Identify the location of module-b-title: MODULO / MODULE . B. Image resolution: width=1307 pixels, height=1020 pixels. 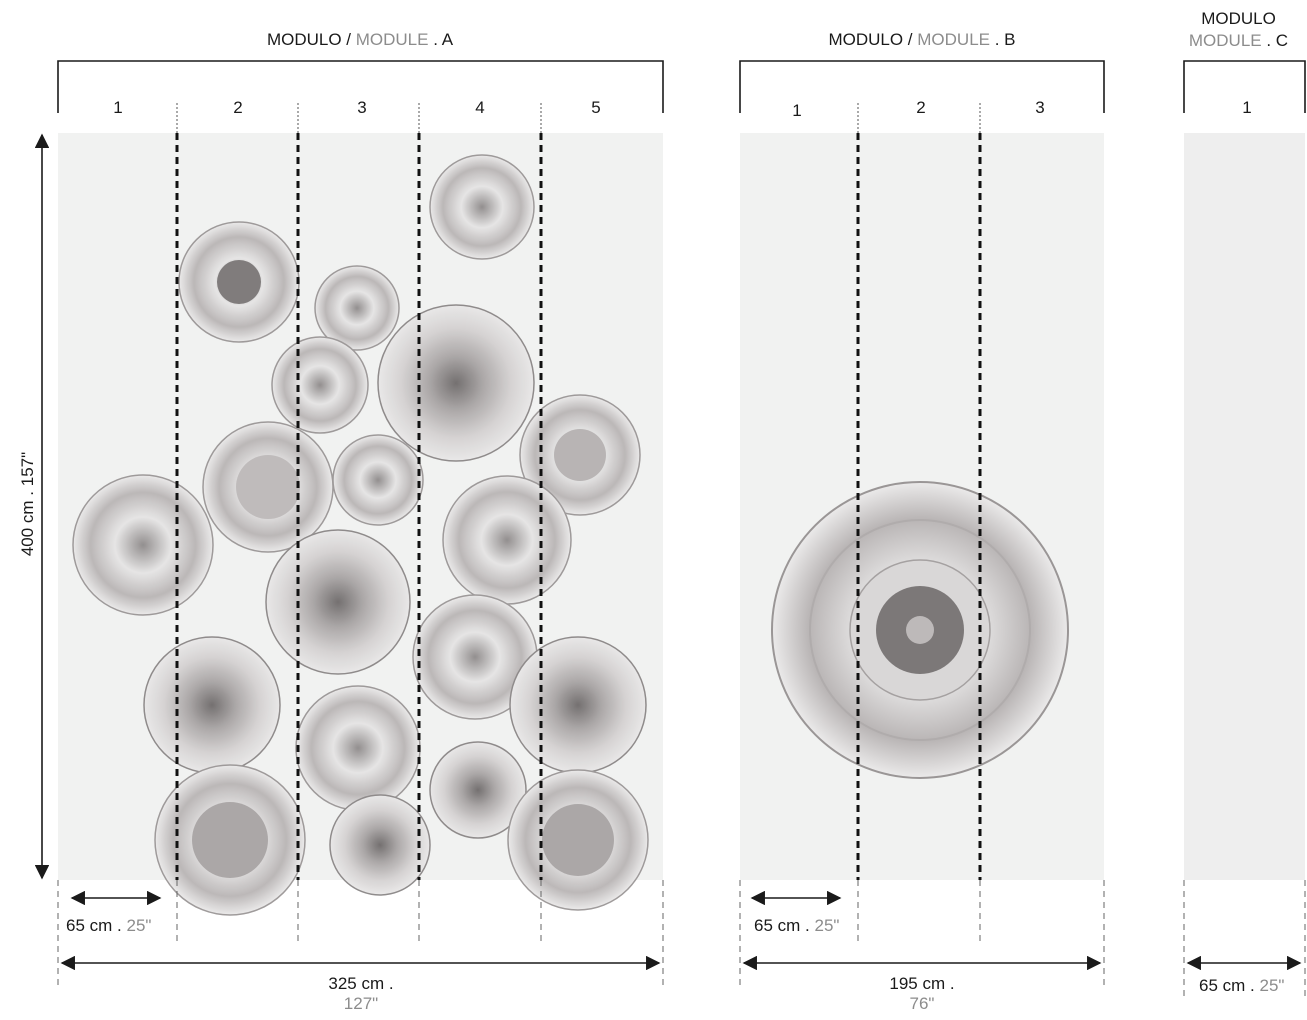
(922, 40).